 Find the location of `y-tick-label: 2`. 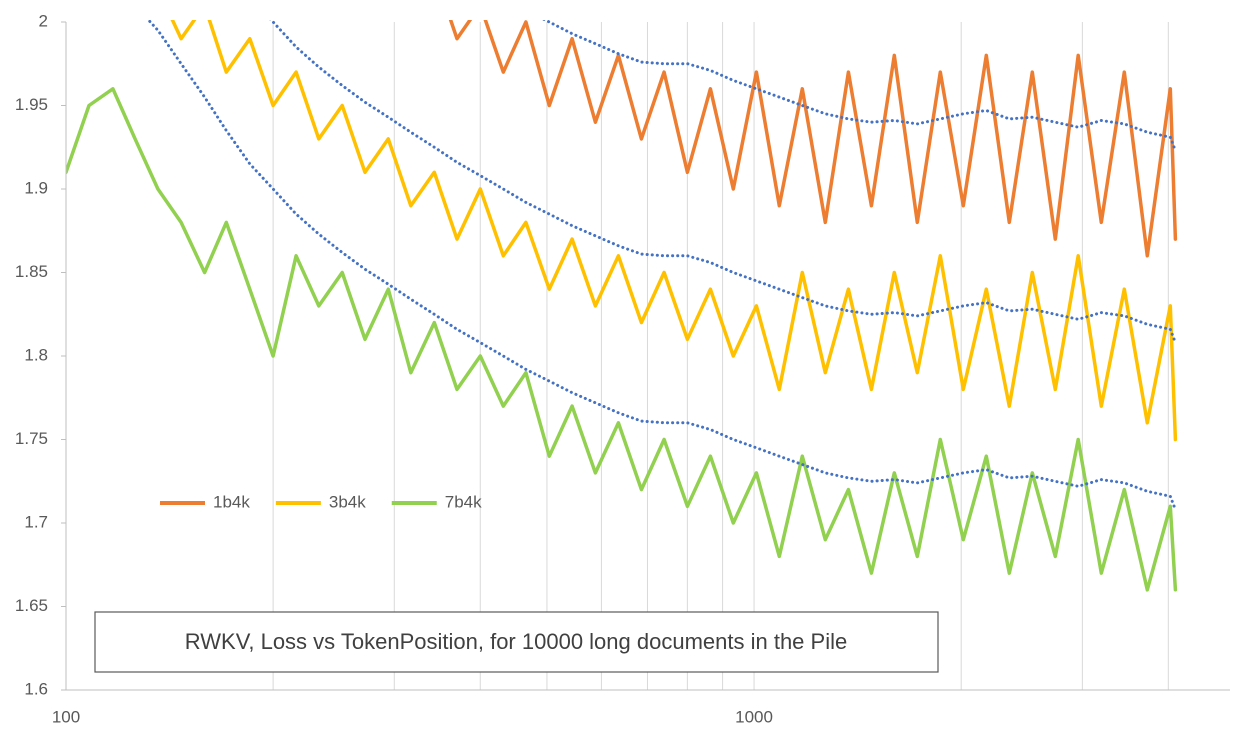

y-tick-label: 2 is located at coordinates (43, 20).